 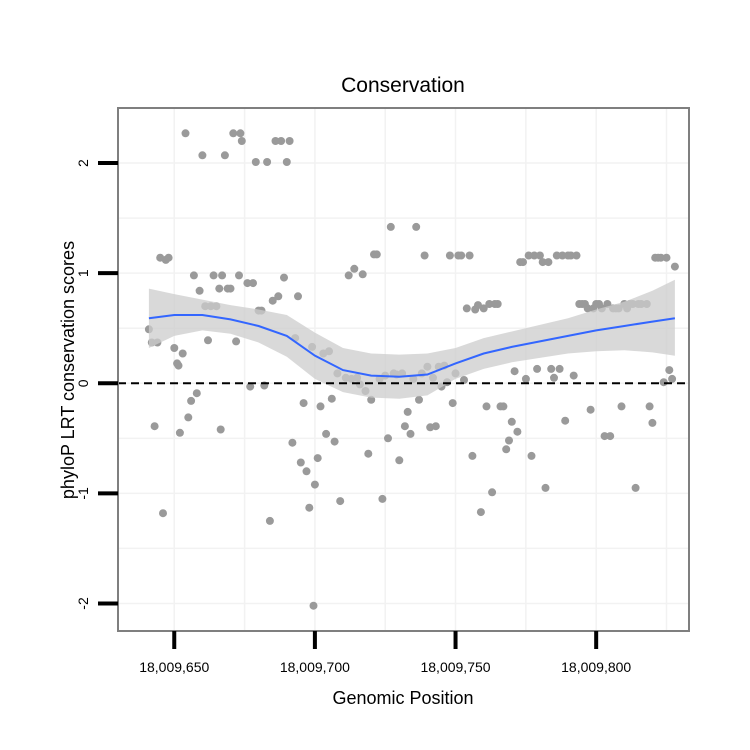 I want to click on x-tick-label: 18,009,700, so click(x=315, y=667).